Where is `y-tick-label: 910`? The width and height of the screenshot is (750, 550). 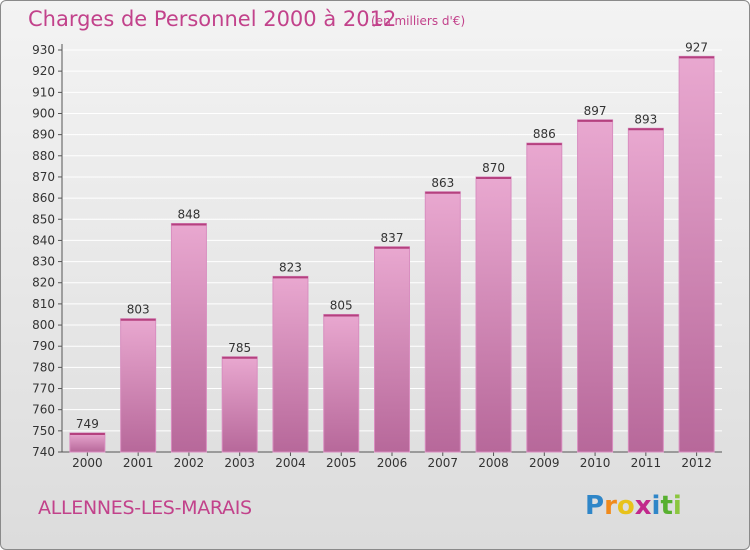
y-tick-label: 910 is located at coordinates (43, 92).